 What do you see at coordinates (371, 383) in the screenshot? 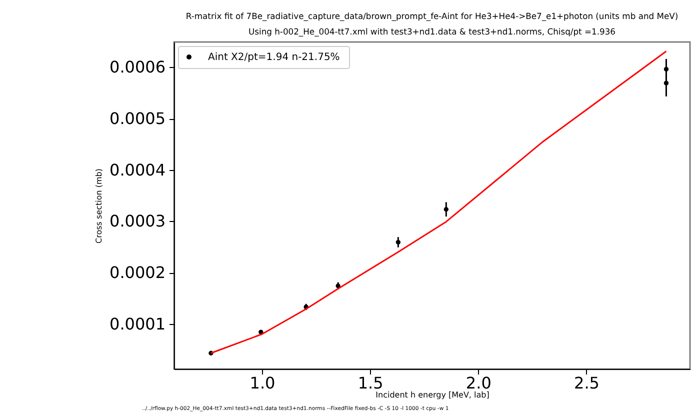
I see `x-tick-label: 1.5` at bounding box center [371, 383].